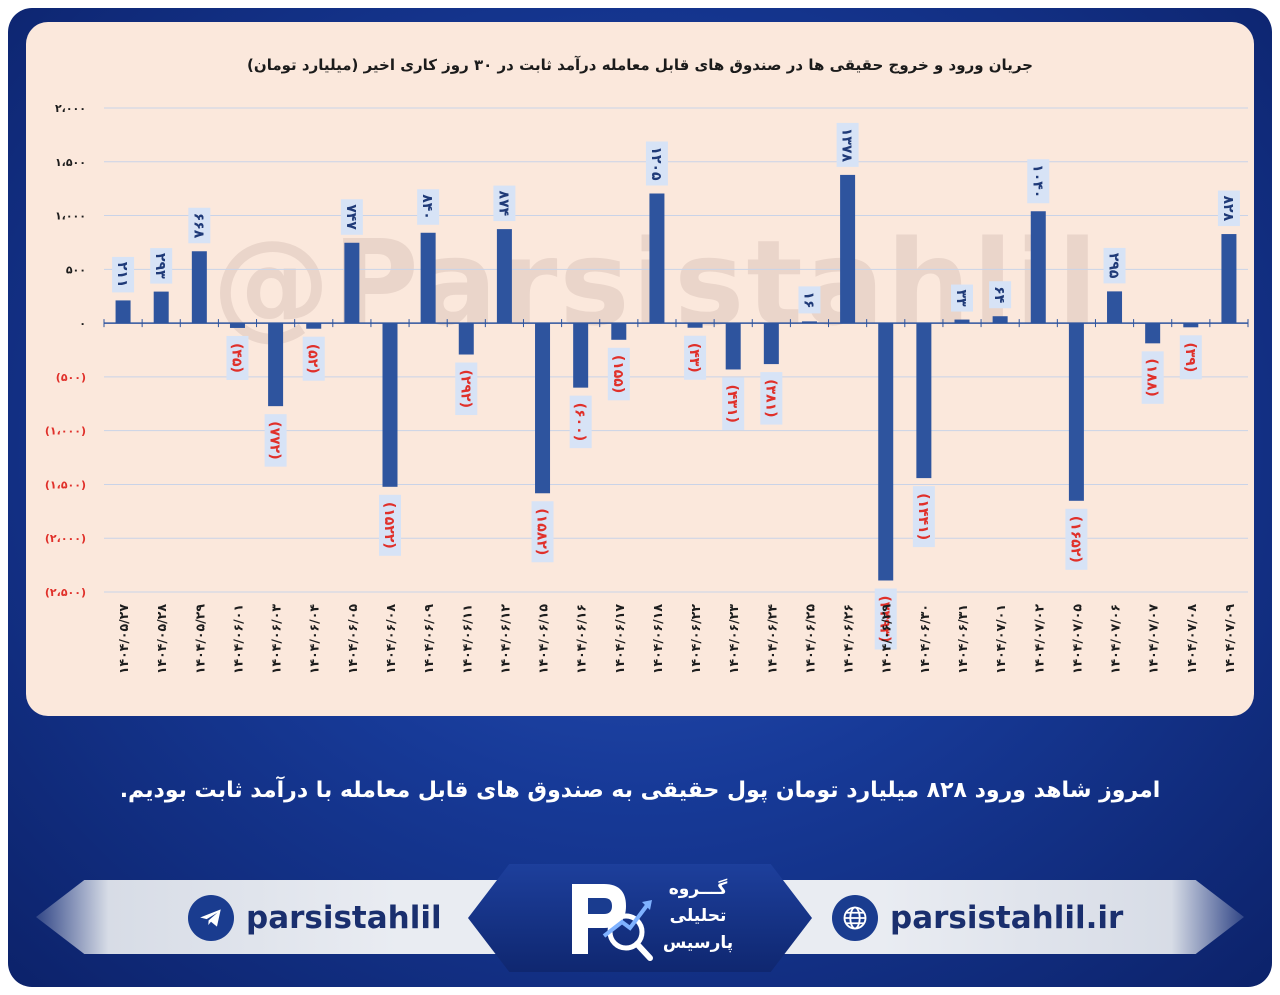 The width and height of the screenshot is (1280, 995). Describe the element at coordinates (344, 918) in the screenshot. I see `telegram-handle: parsistahlil` at that location.